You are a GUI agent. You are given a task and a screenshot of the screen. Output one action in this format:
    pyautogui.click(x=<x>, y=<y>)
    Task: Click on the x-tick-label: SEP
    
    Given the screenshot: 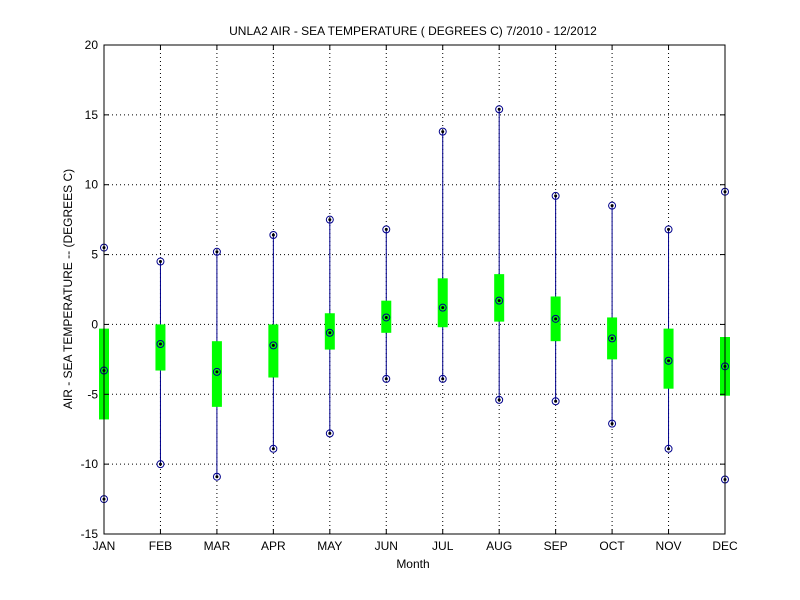 What is the action you would take?
    pyautogui.click(x=556, y=546)
    